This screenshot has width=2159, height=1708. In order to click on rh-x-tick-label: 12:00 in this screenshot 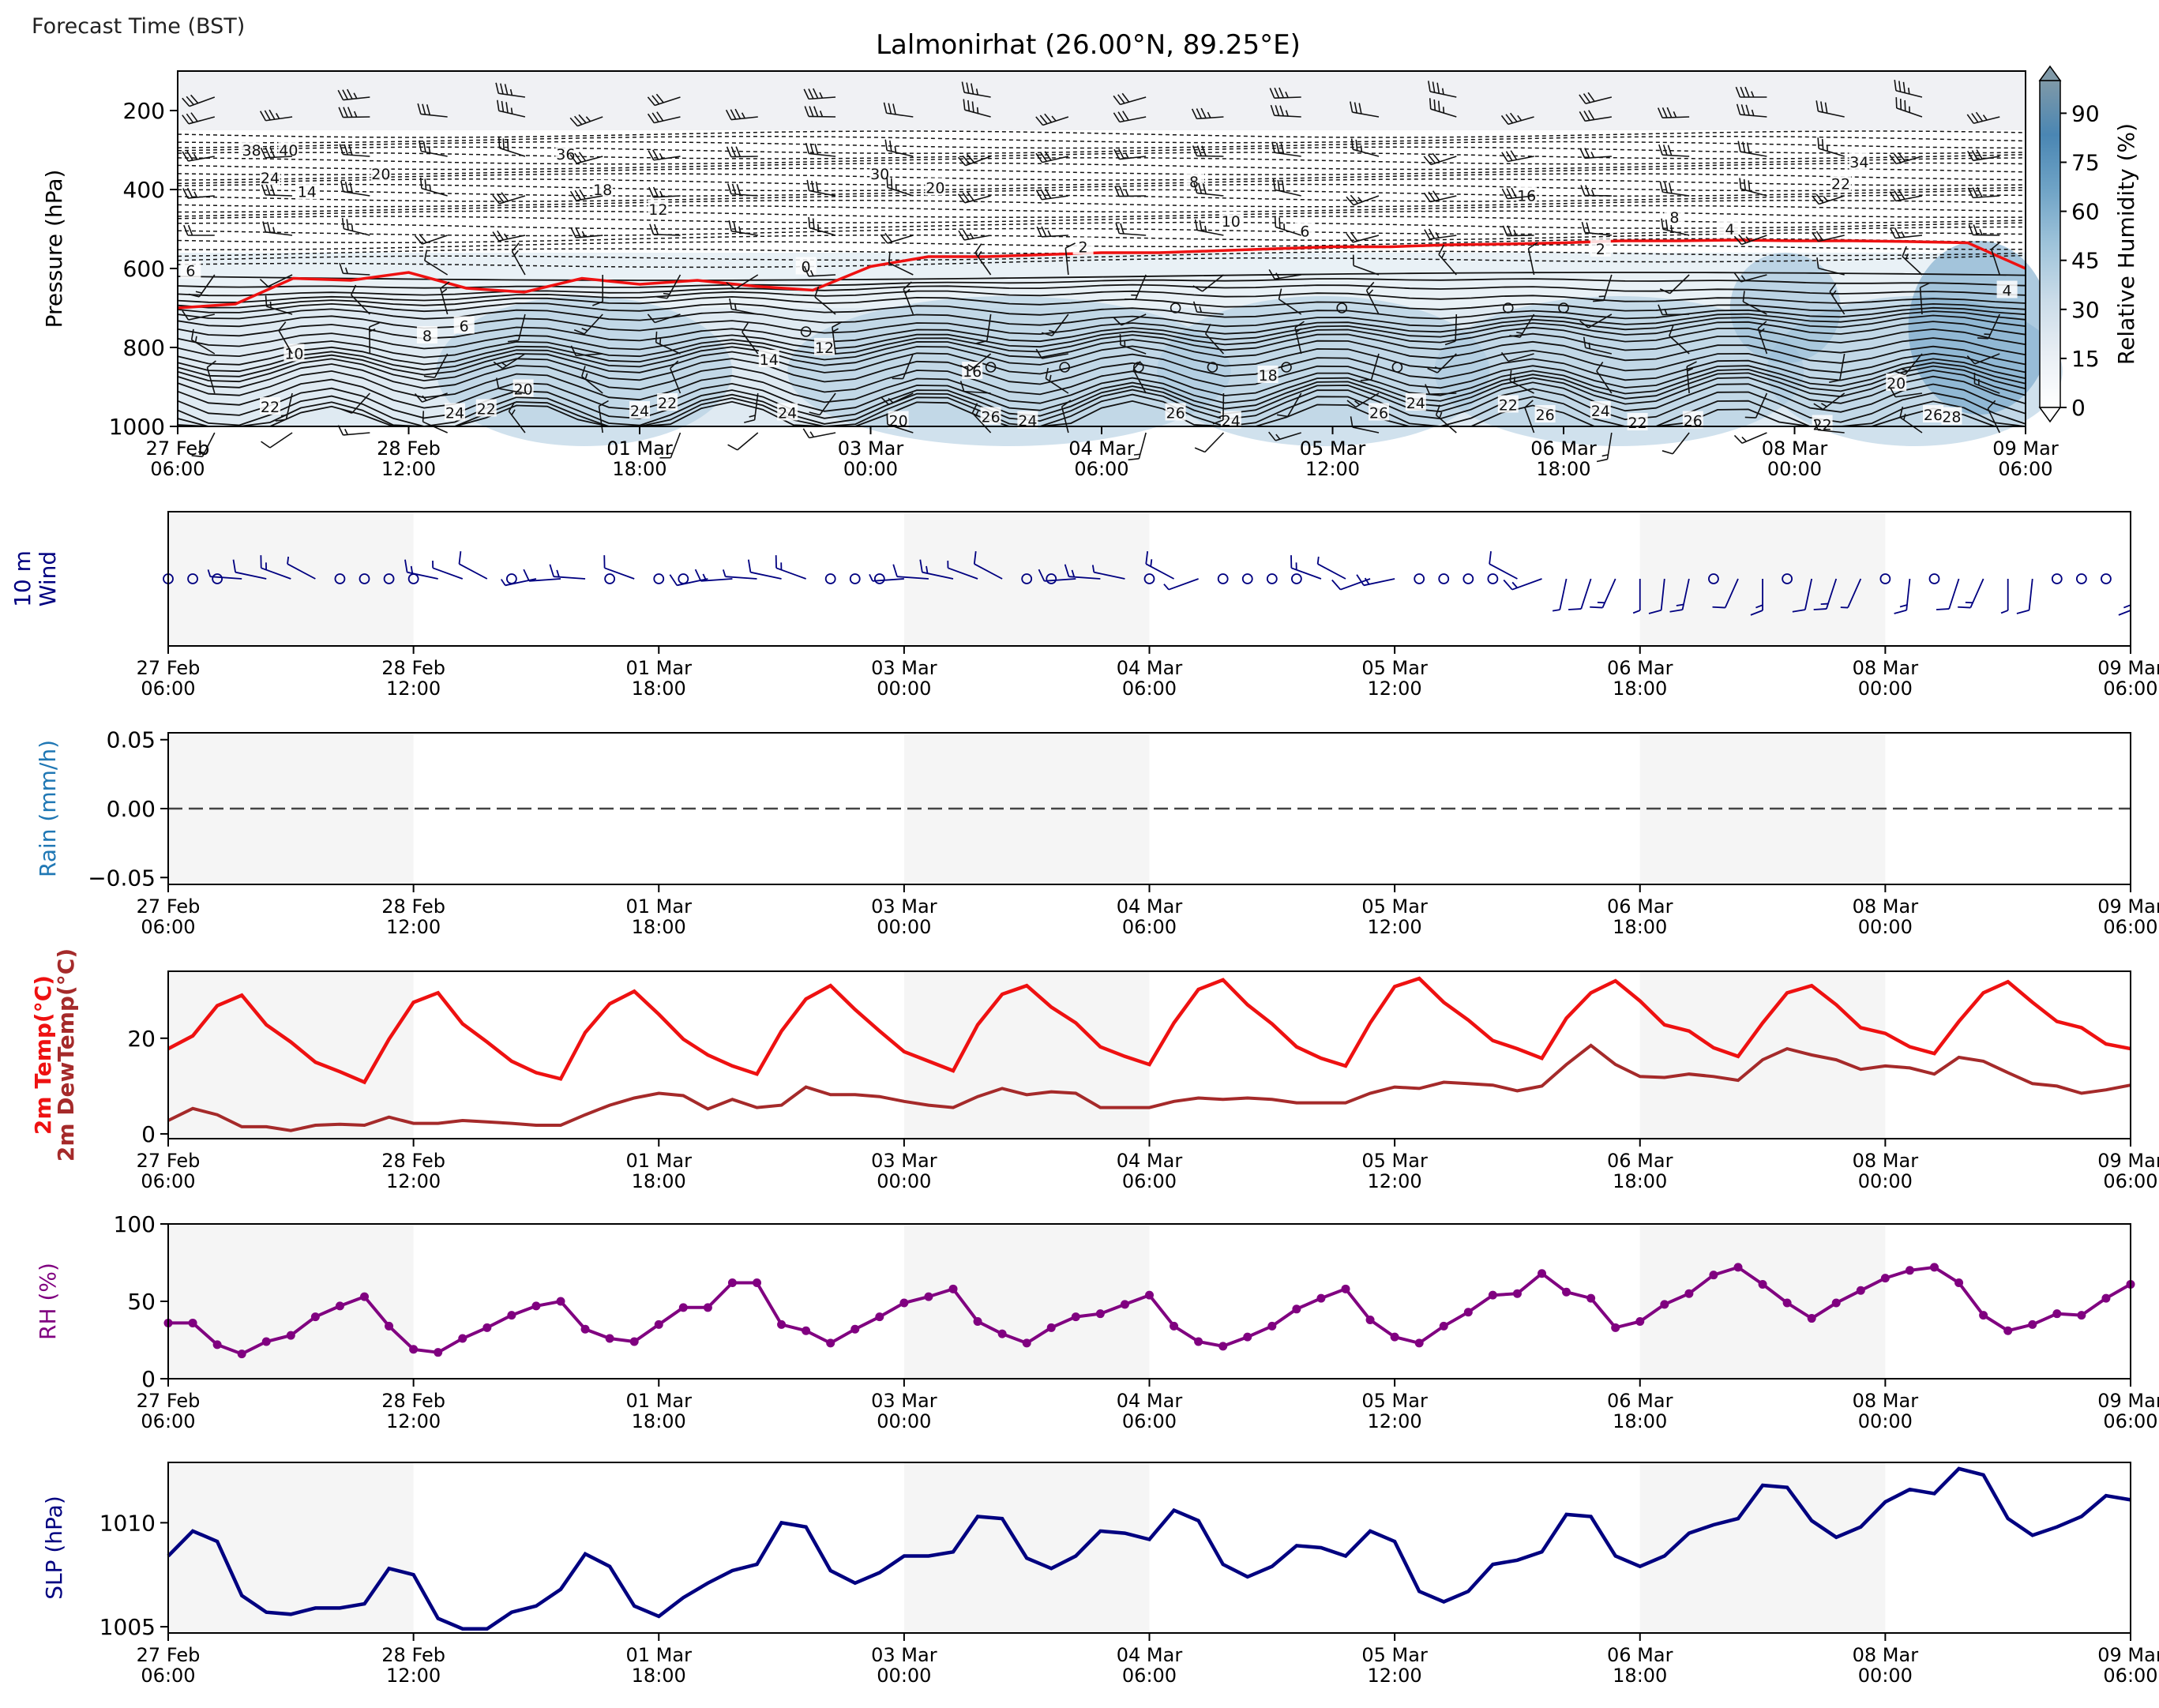, I will do `click(413, 1421)`.